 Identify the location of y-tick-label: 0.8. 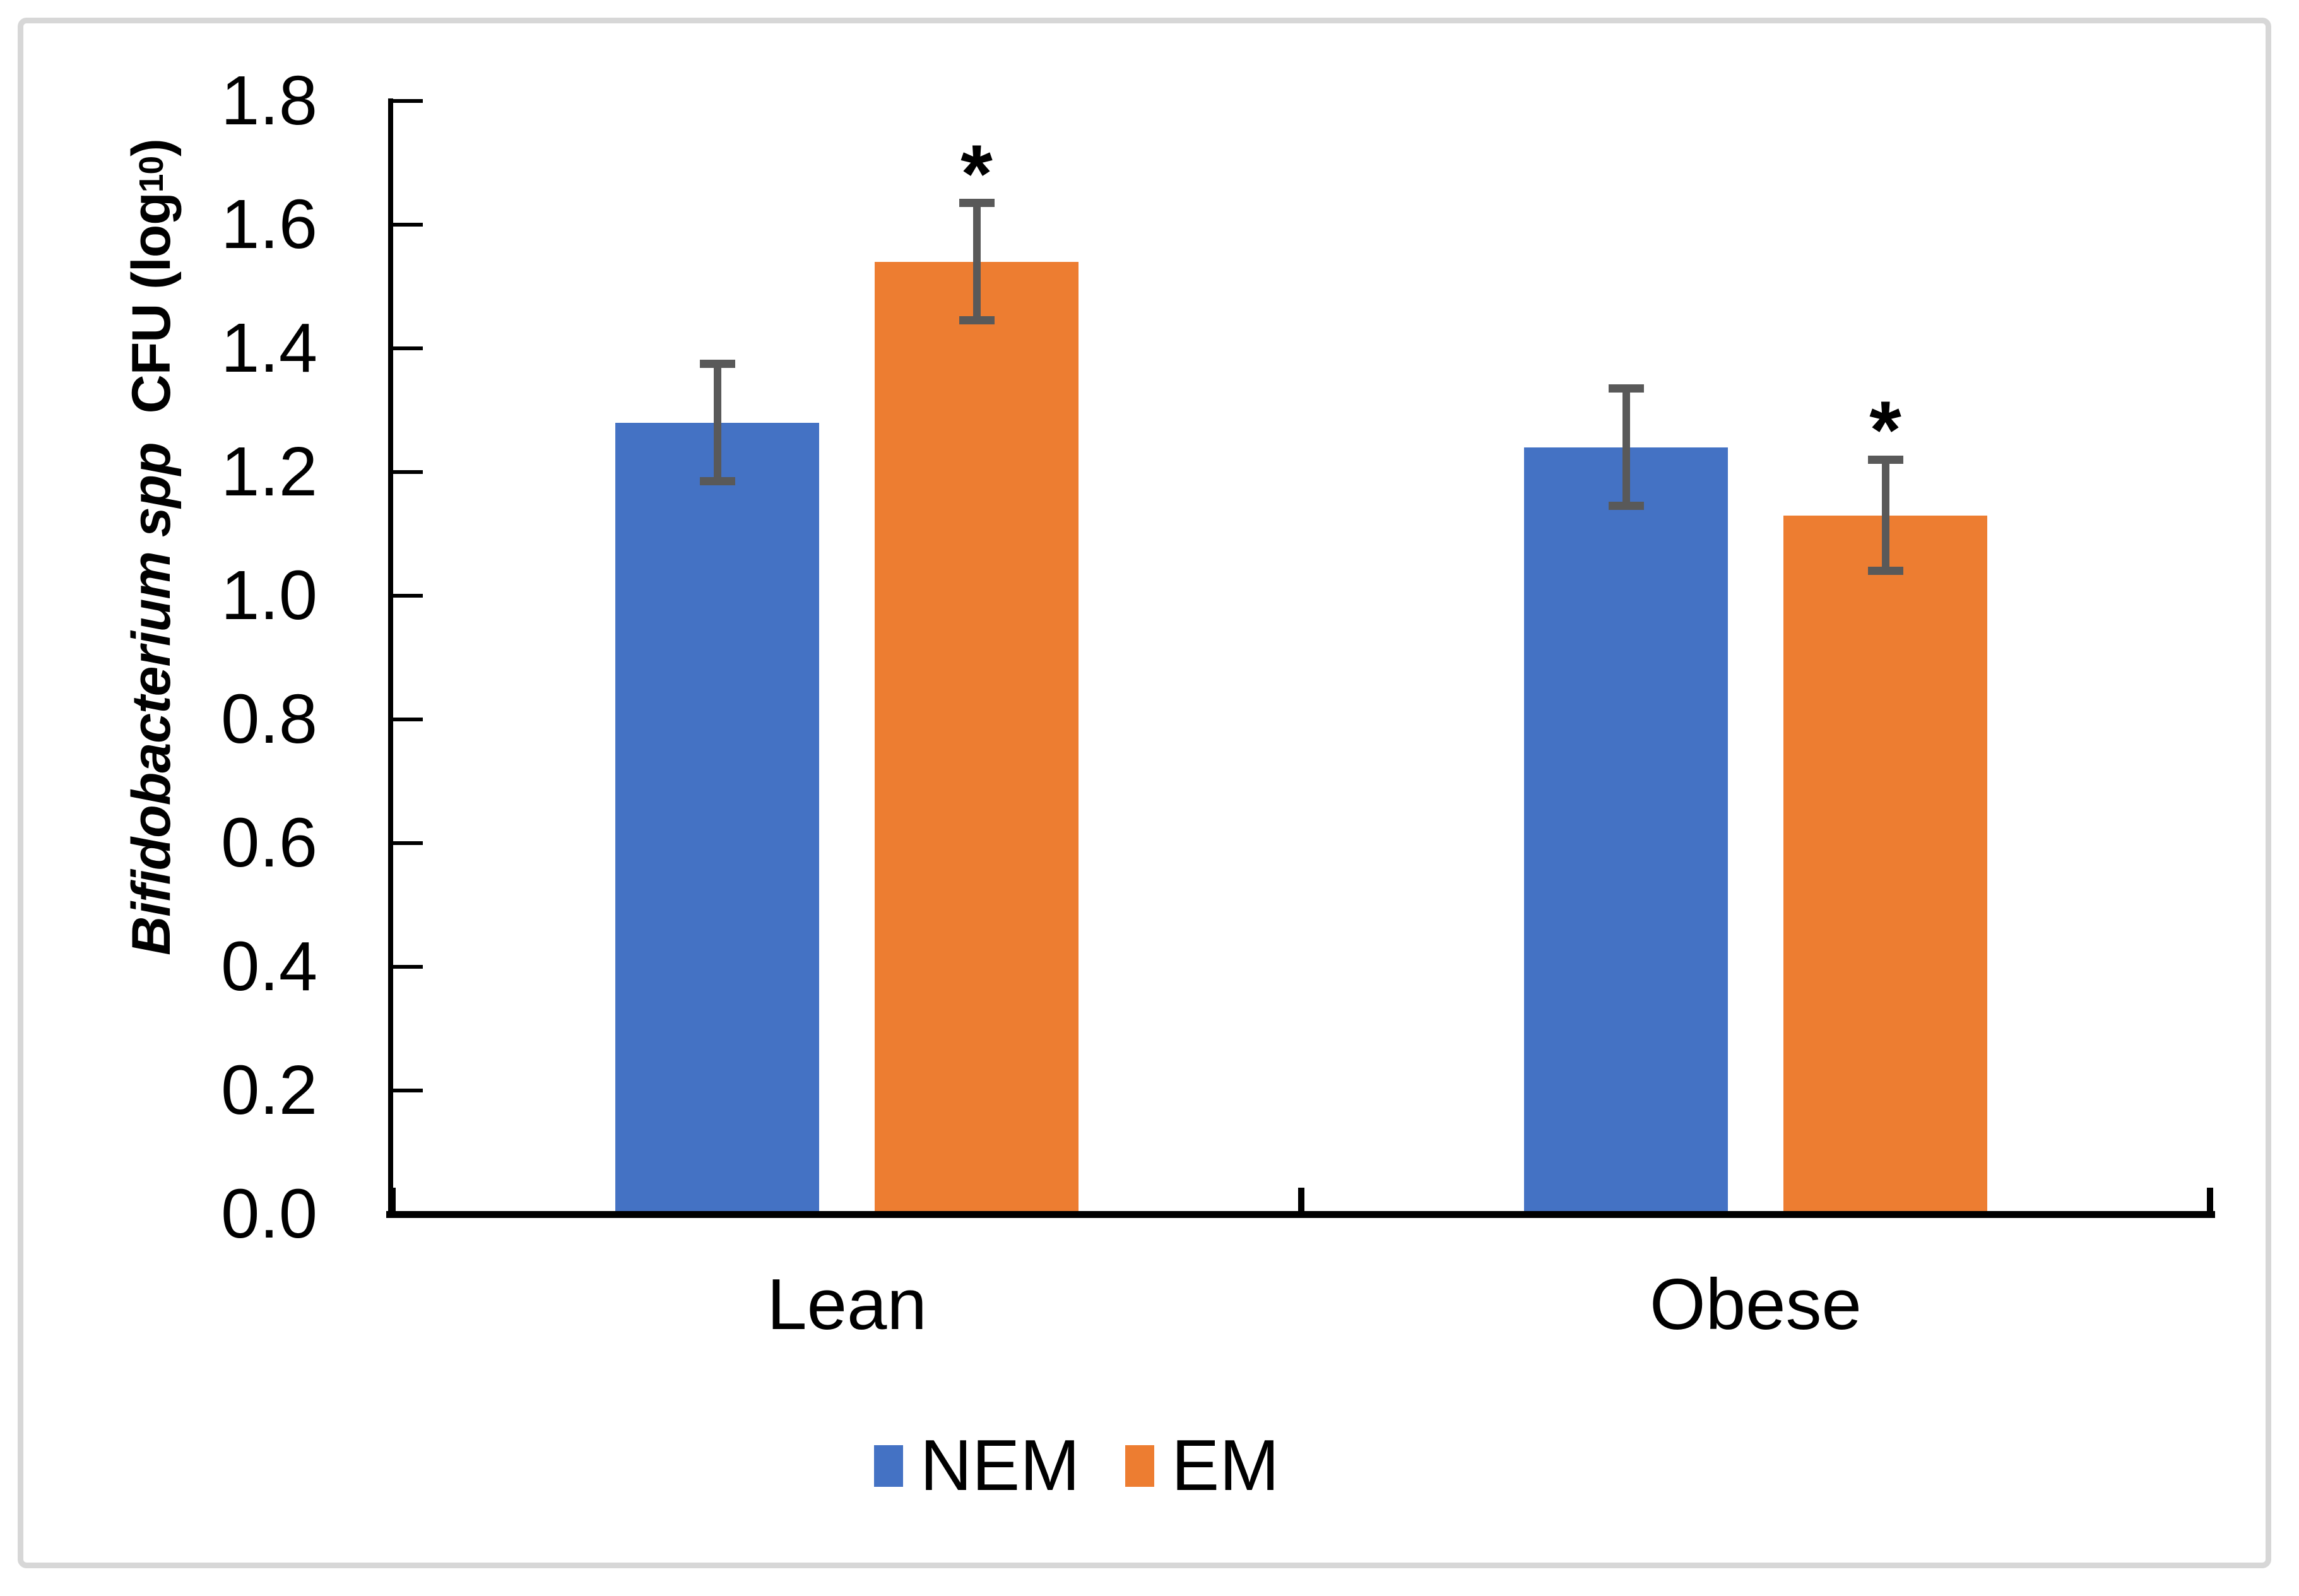
(269, 719).